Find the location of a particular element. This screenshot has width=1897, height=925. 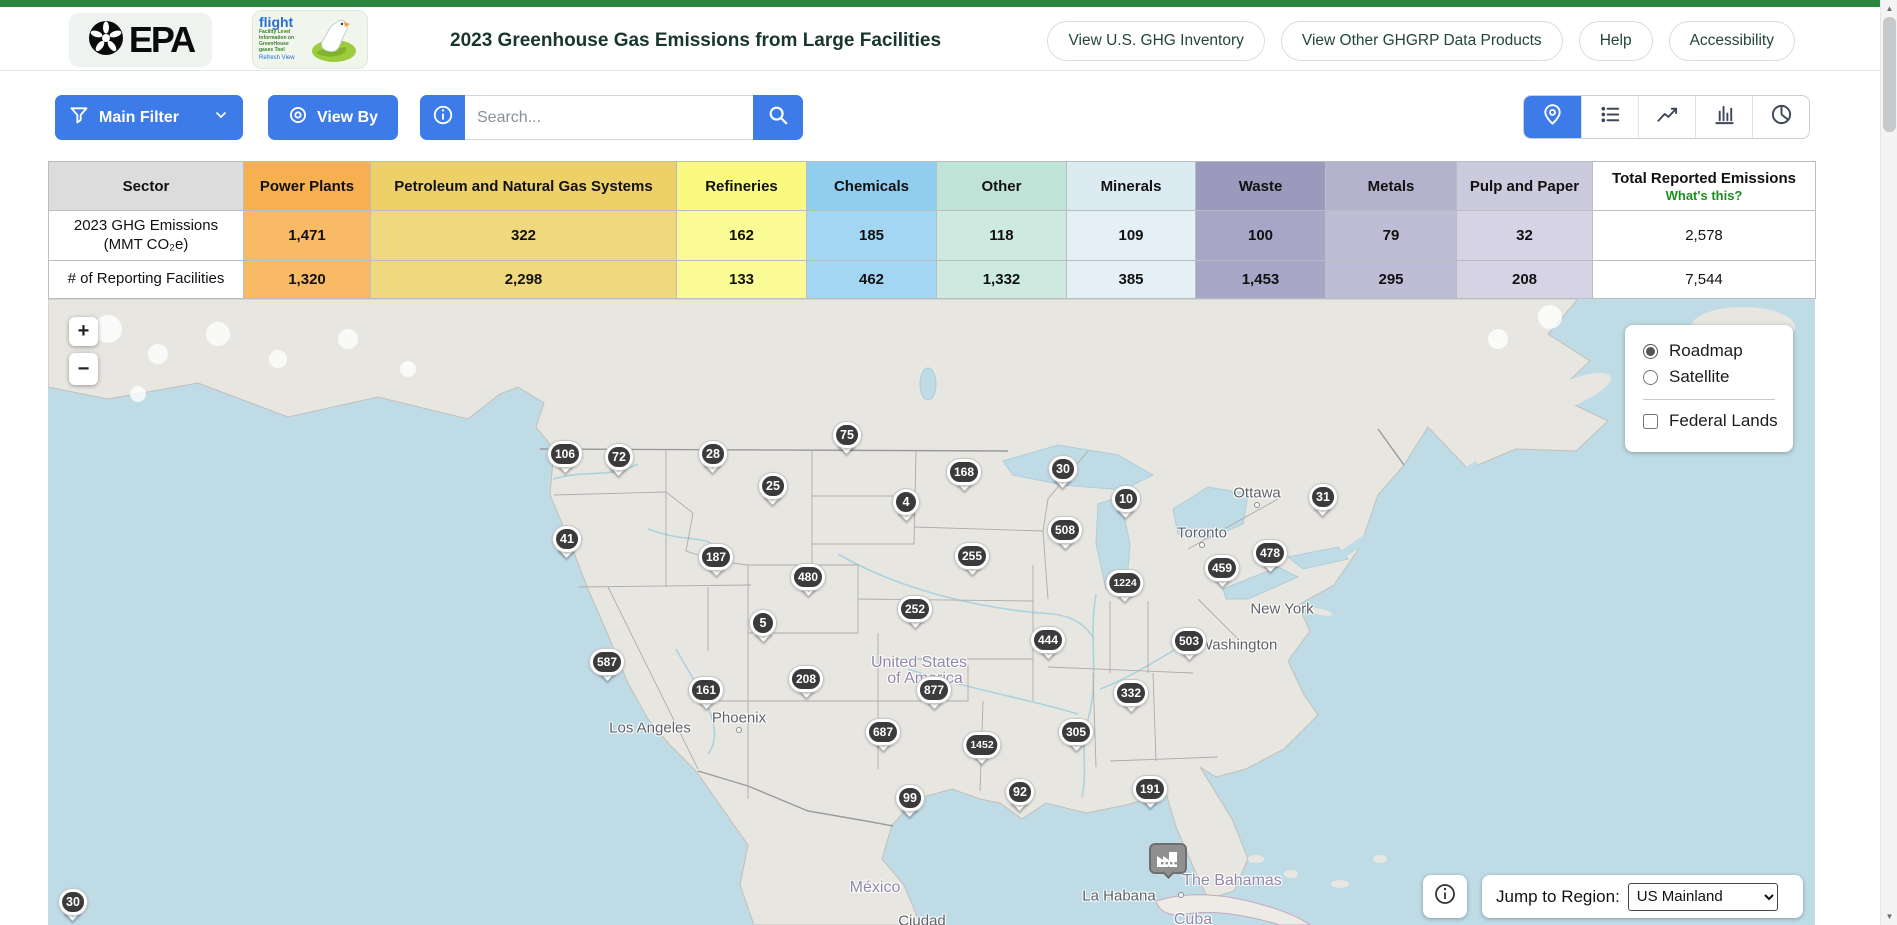

cluster-pin-877: 877 is located at coordinates (934, 693).